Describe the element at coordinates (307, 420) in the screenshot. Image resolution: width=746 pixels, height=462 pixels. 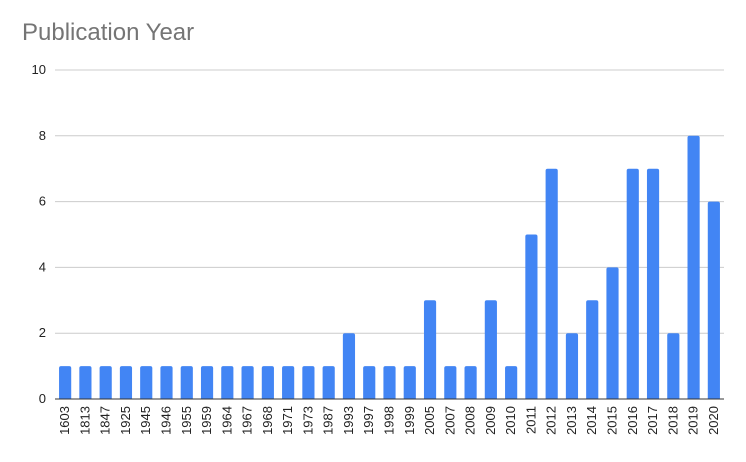
I see `x-tick-label: 1973` at that location.